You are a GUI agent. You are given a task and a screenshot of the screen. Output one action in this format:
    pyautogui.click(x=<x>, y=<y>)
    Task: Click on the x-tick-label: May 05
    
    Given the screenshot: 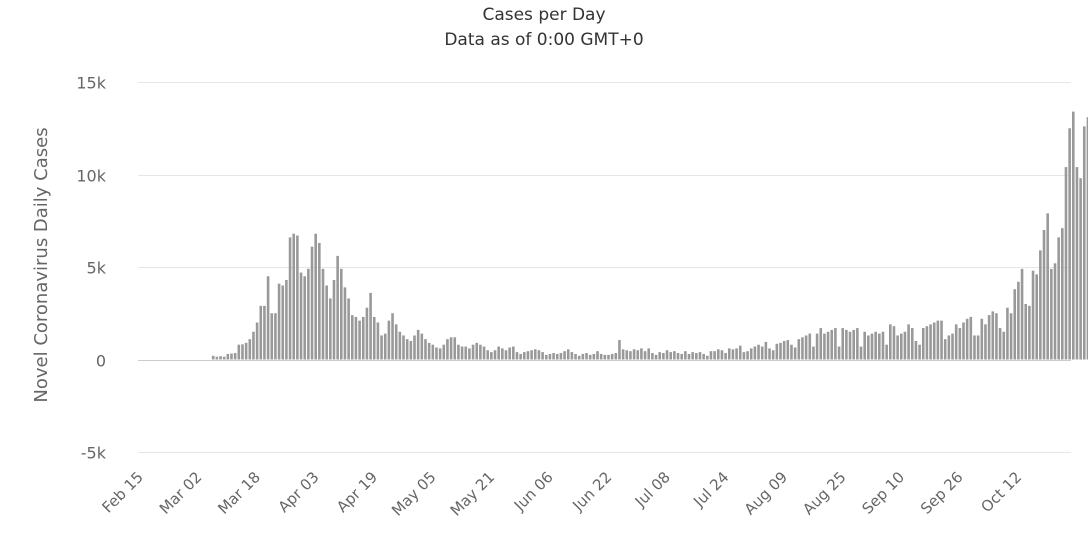 What is the action you would take?
    pyautogui.click(x=414, y=494)
    